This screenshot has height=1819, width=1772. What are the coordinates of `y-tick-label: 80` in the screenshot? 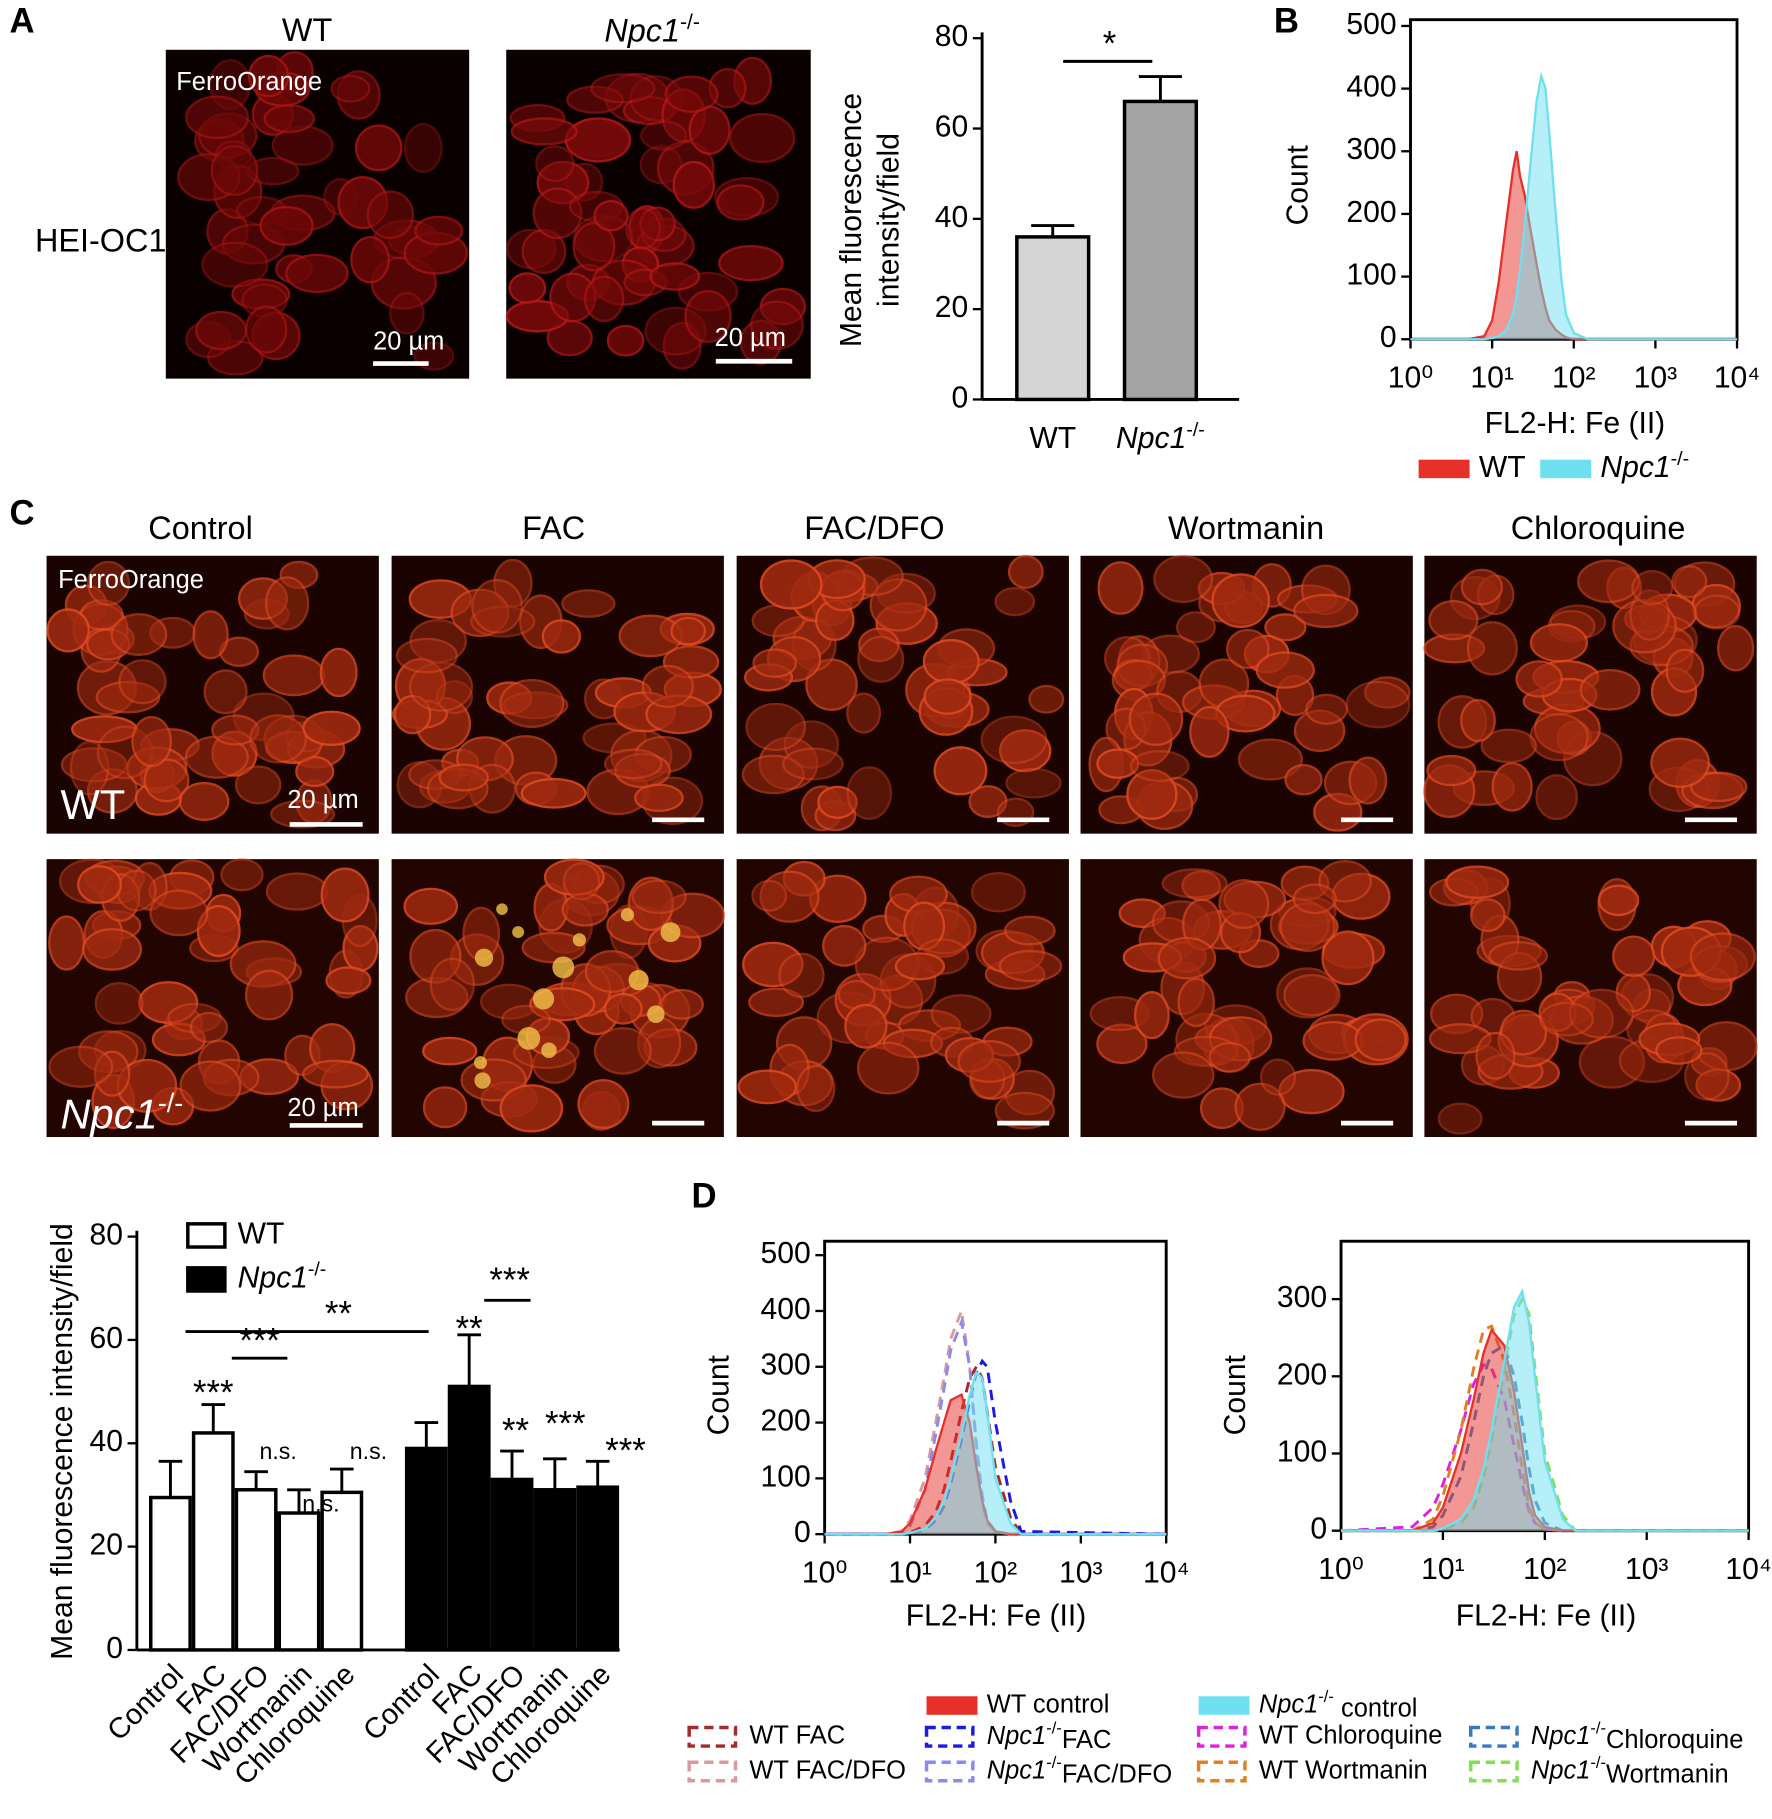 It's located at (951, 36).